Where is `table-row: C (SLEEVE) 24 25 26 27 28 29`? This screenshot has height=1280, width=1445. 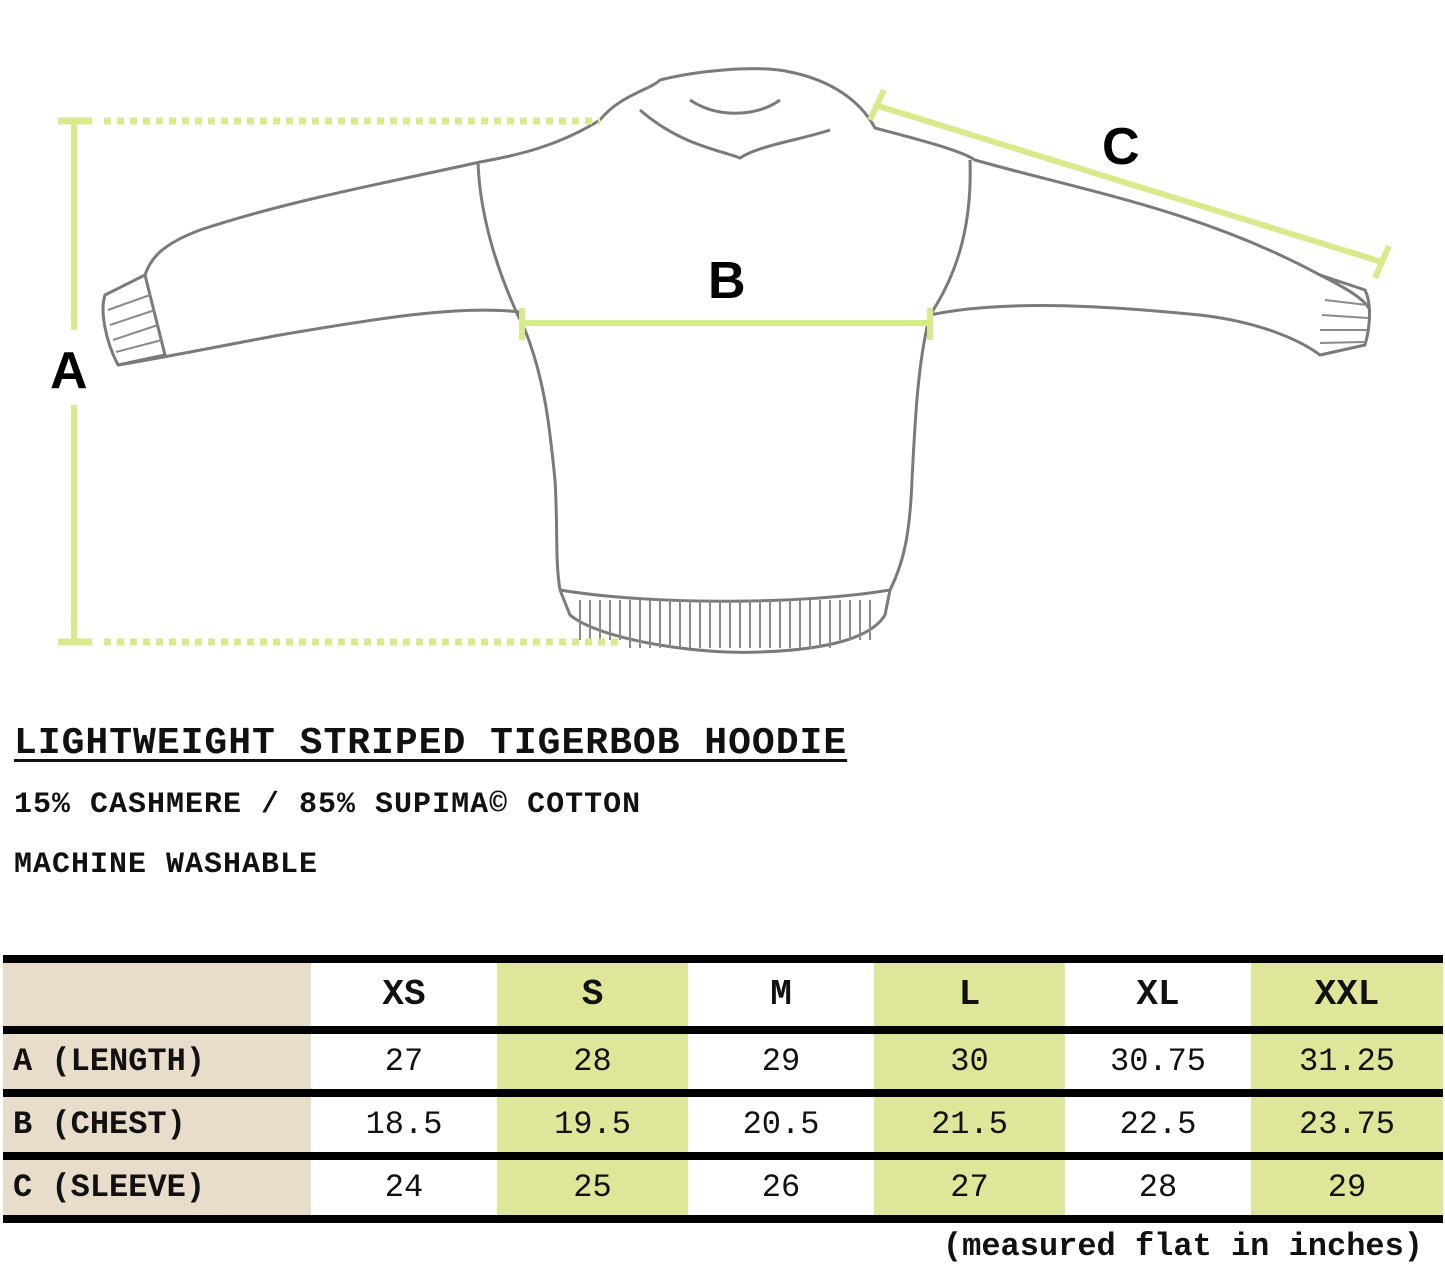
table-row: C (SLEEVE) 24 25 26 27 28 29 is located at coordinates (723, 1185).